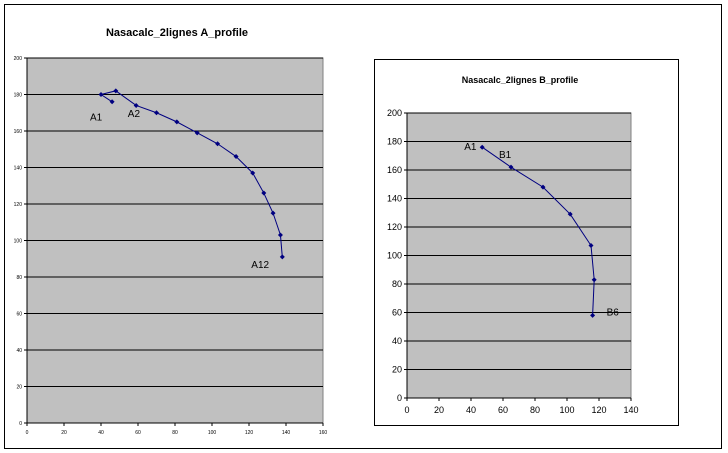 This screenshot has width=728, height=453. Describe the element at coordinates (399, 398) in the screenshot. I see `chart-b-y-tick-label: 0` at that location.